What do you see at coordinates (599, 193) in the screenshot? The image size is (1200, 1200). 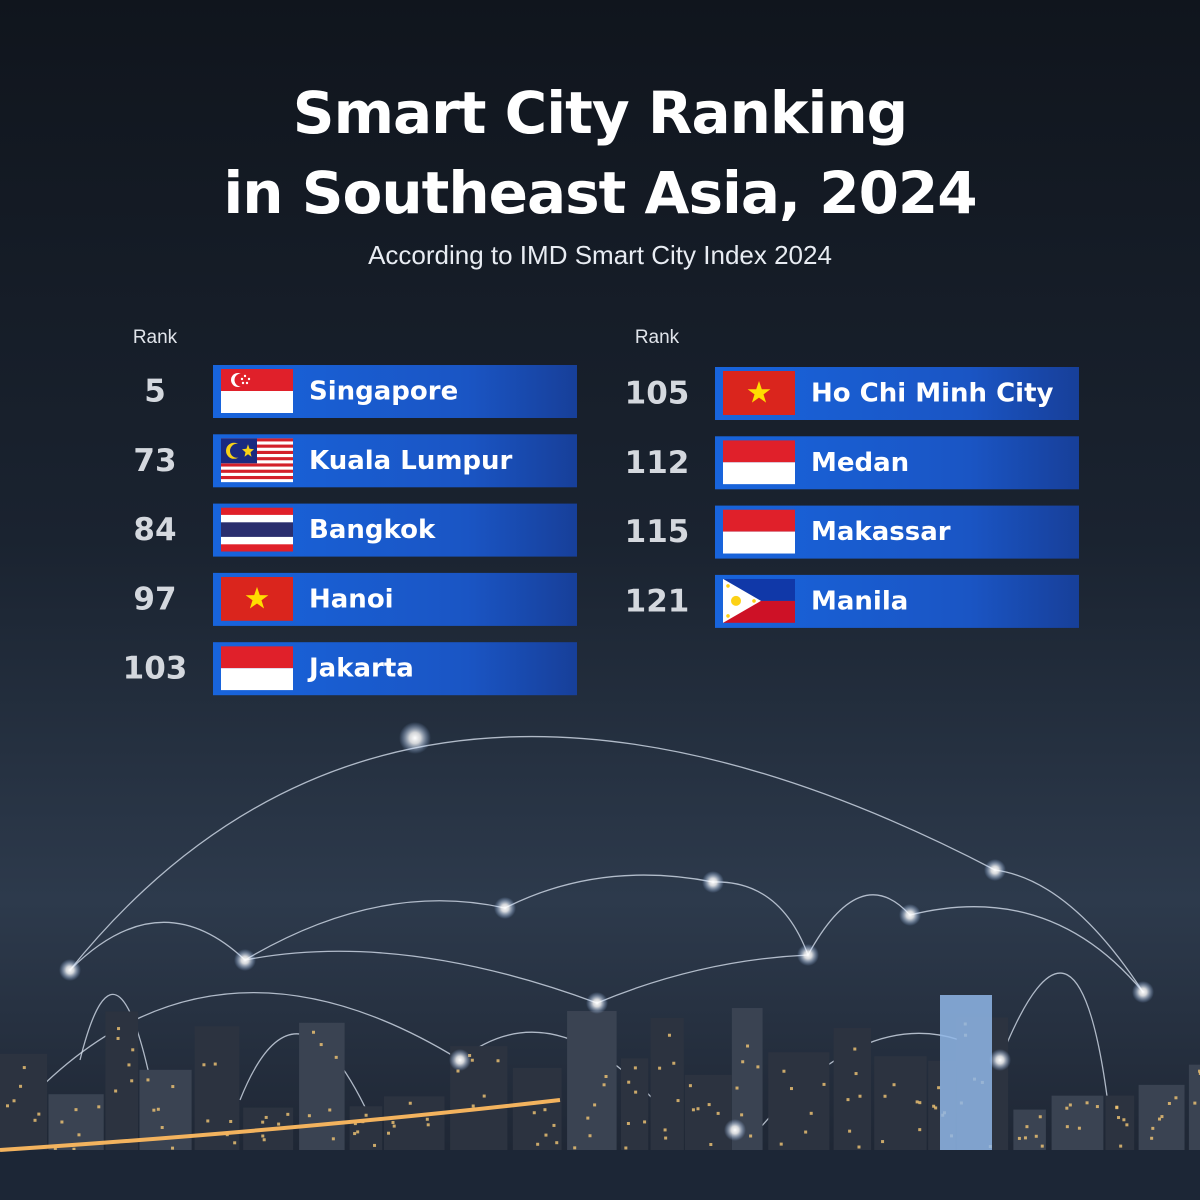 I see `title-line: in Southeast Asia, 2024` at bounding box center [599, 193].